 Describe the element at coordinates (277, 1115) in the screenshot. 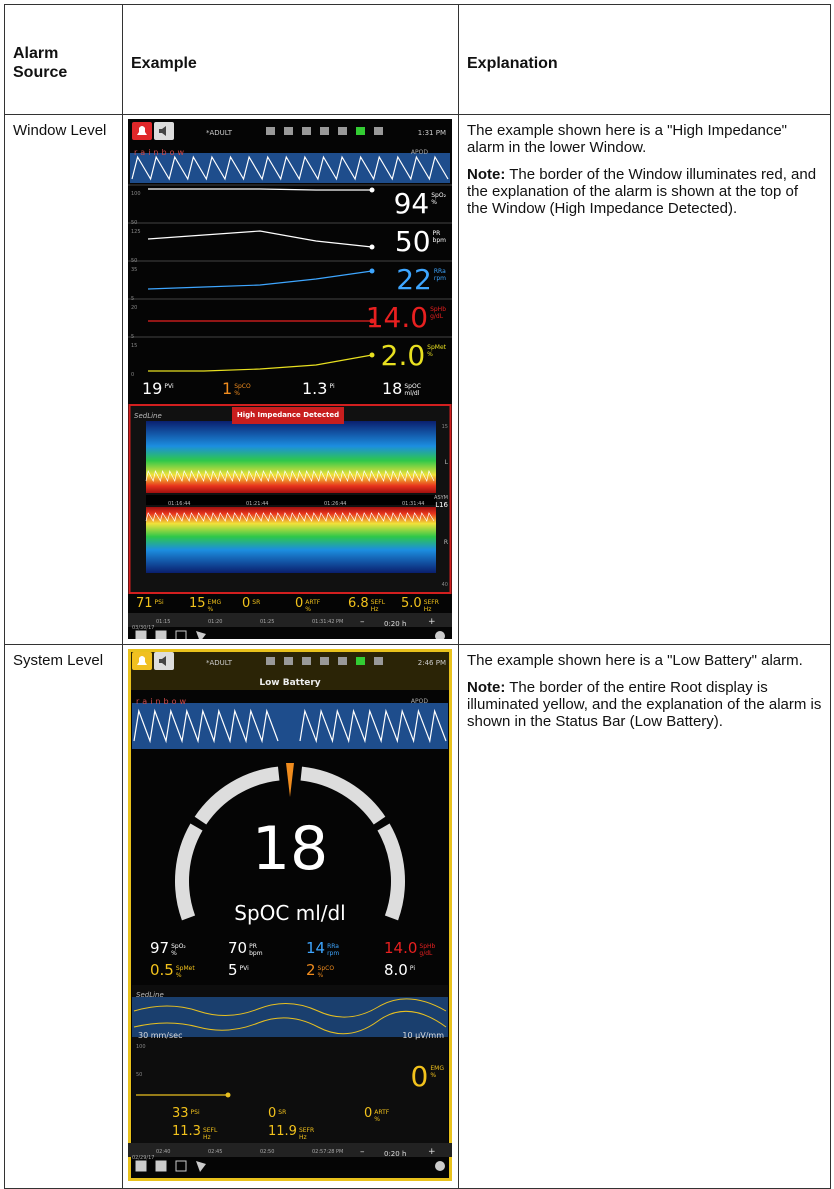

I see `parameter: 0 SR` at that location.